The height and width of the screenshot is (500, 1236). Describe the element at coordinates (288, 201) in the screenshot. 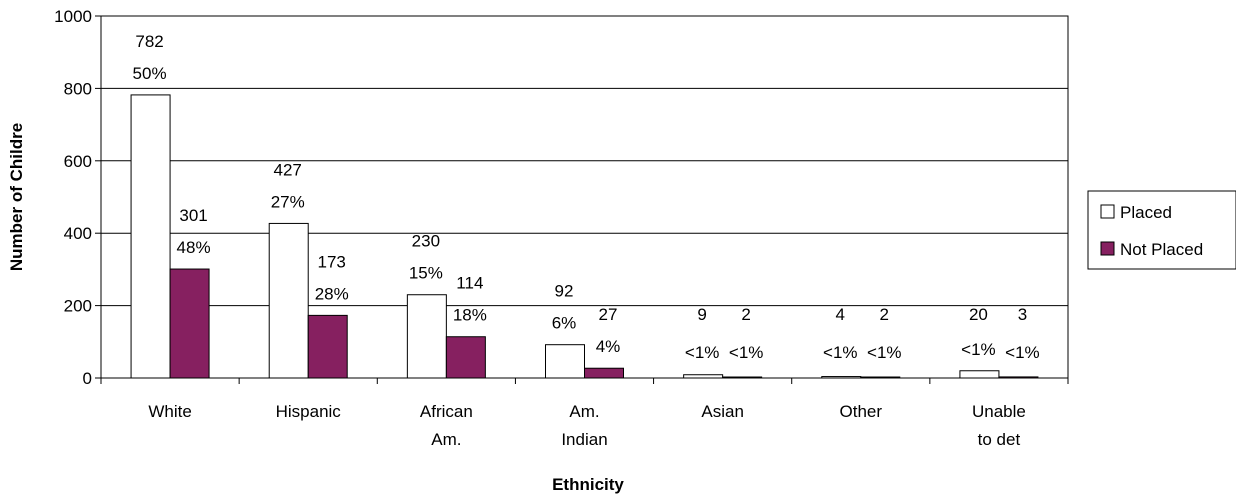

I see `data-label-percent: 27%` at that location.